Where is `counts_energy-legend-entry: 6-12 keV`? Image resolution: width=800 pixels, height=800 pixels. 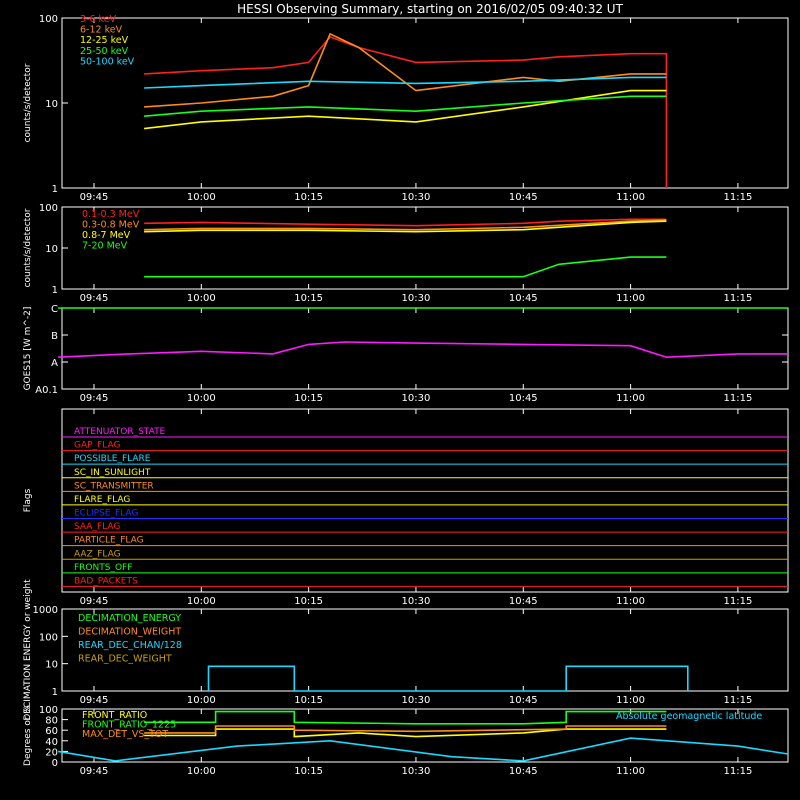 counts_energy-legend-entry: 6-12 keV is located at coordinates (101, 30).